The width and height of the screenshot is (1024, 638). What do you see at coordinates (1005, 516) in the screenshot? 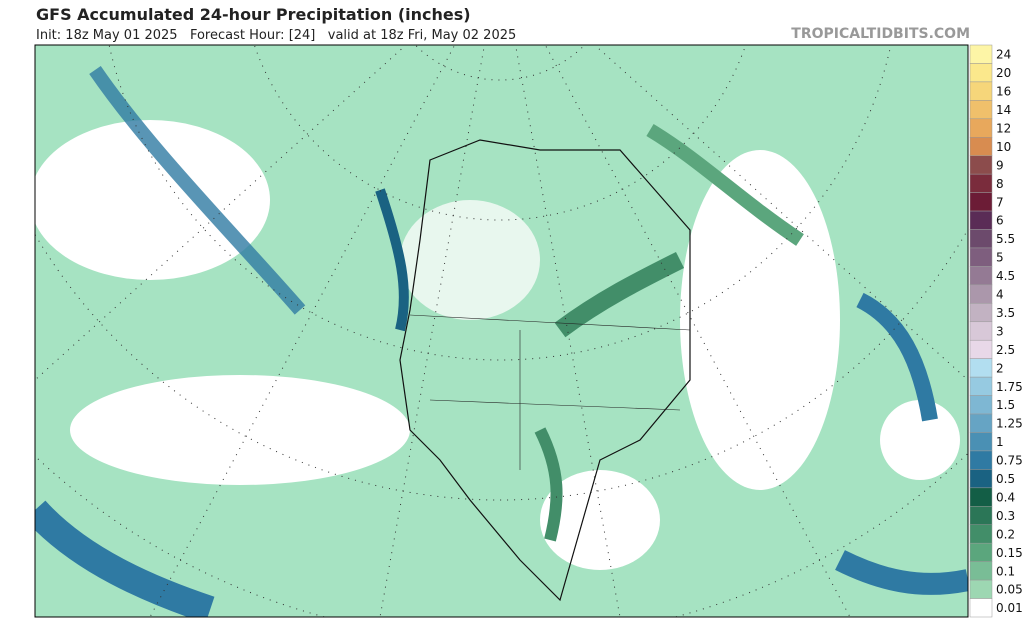
I see `colorbar-label: 0.3` at bounding box center [1005, 516].